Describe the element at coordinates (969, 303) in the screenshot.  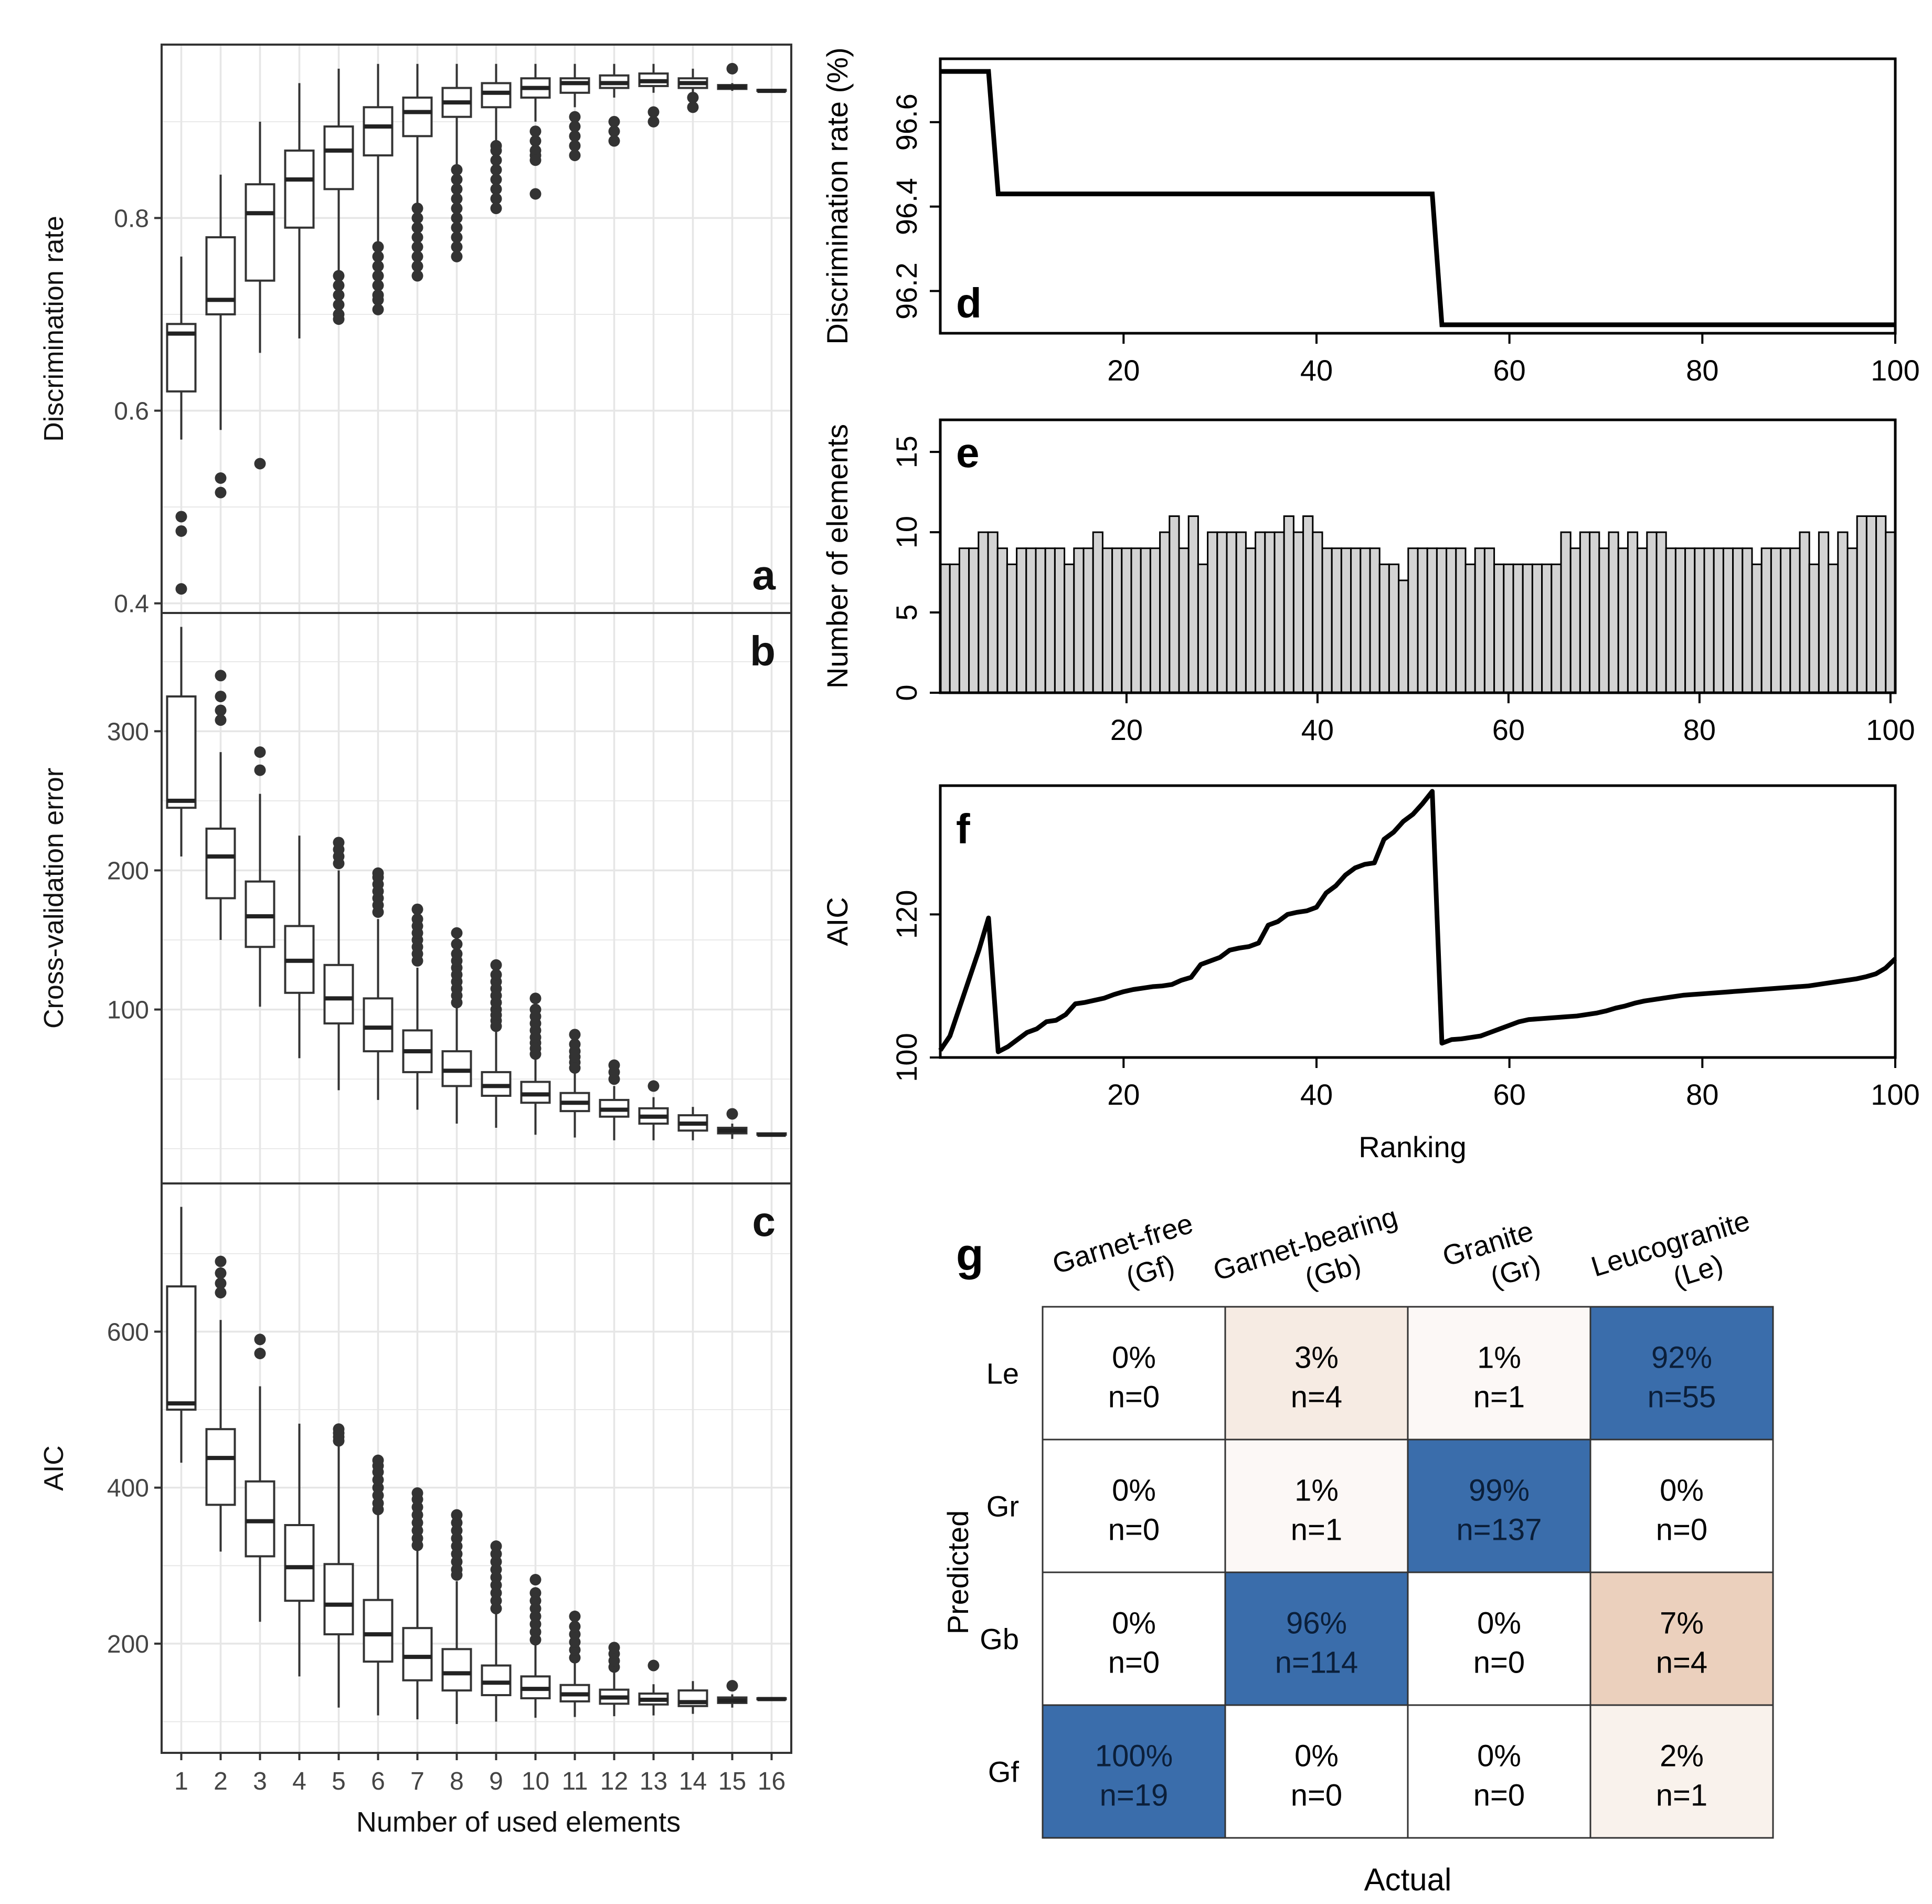
I see `panel-label-d: d` at that location.